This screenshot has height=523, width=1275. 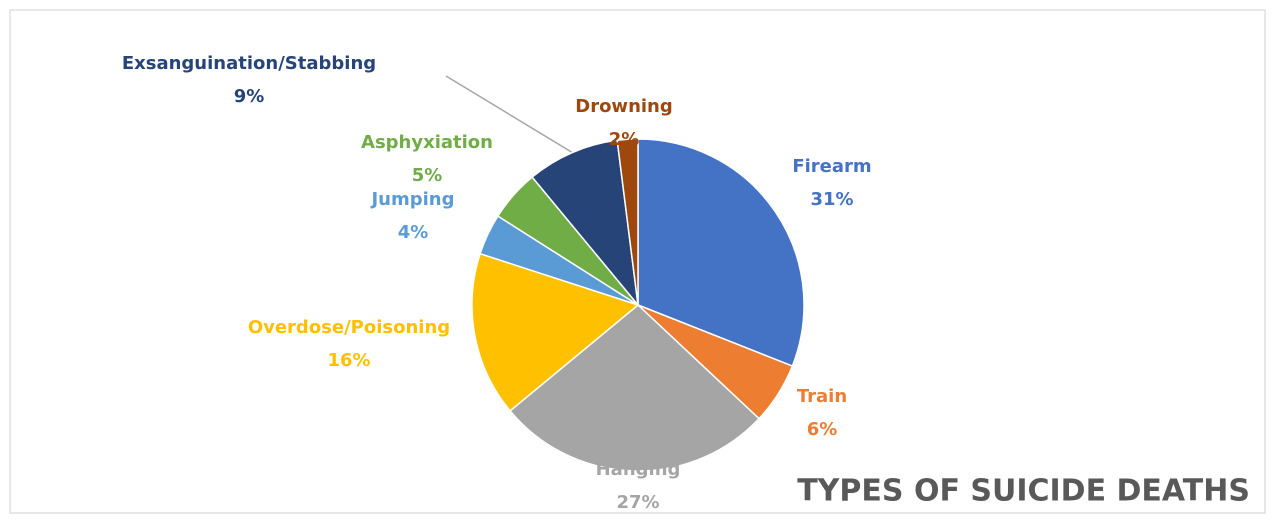 What do you see at coordinates (512, 116) in the screenshot?
I see `leader-line` at bounding box center [512, 116].